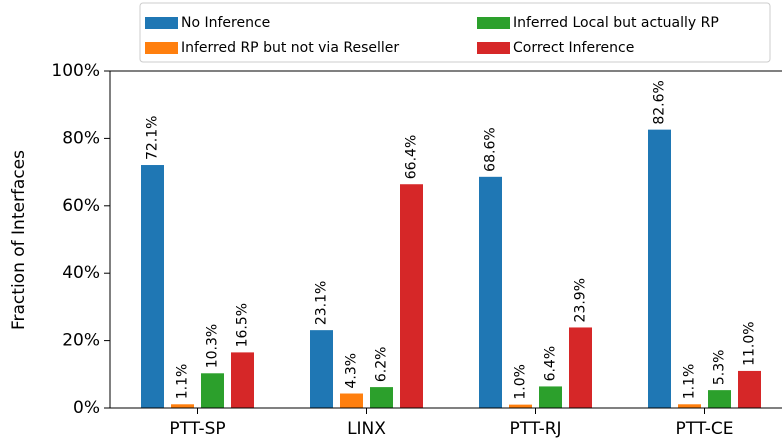 The width and height of the screenshot is (782, 439). I want to click on legend-label: No Inference, so click(225, 23).